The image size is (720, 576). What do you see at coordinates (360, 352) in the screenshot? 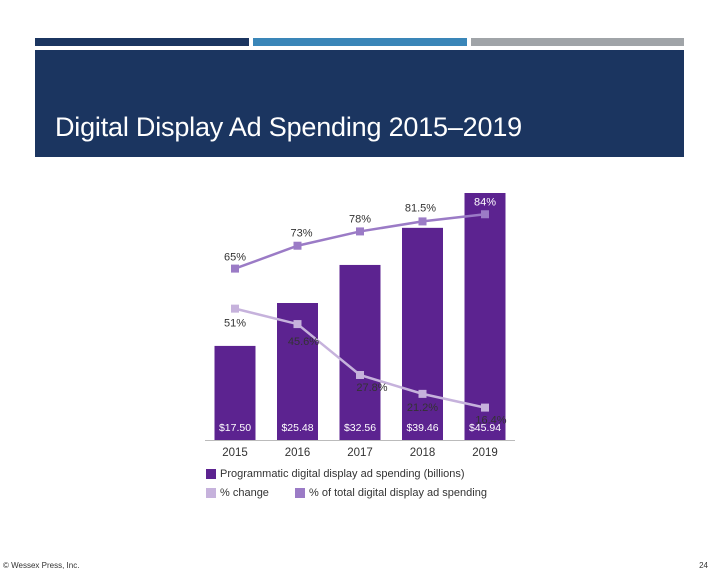
I see `bar-2017` at bounding box center [360, 352].